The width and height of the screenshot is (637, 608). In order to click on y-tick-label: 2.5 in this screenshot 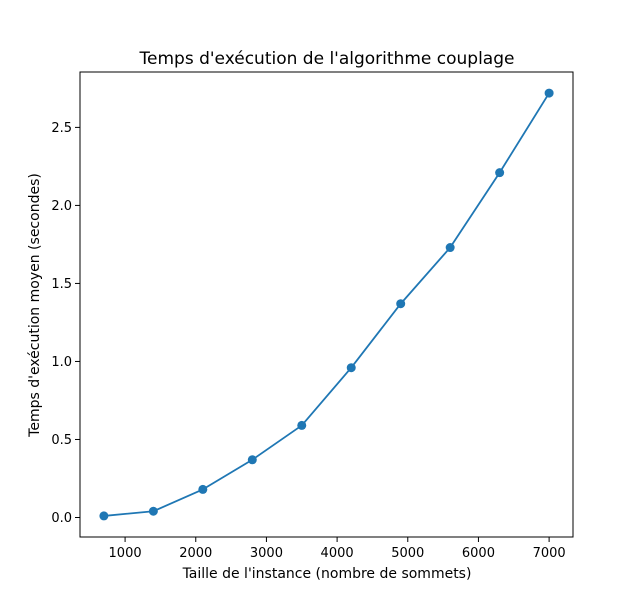, I will do `click(61, 128)`.